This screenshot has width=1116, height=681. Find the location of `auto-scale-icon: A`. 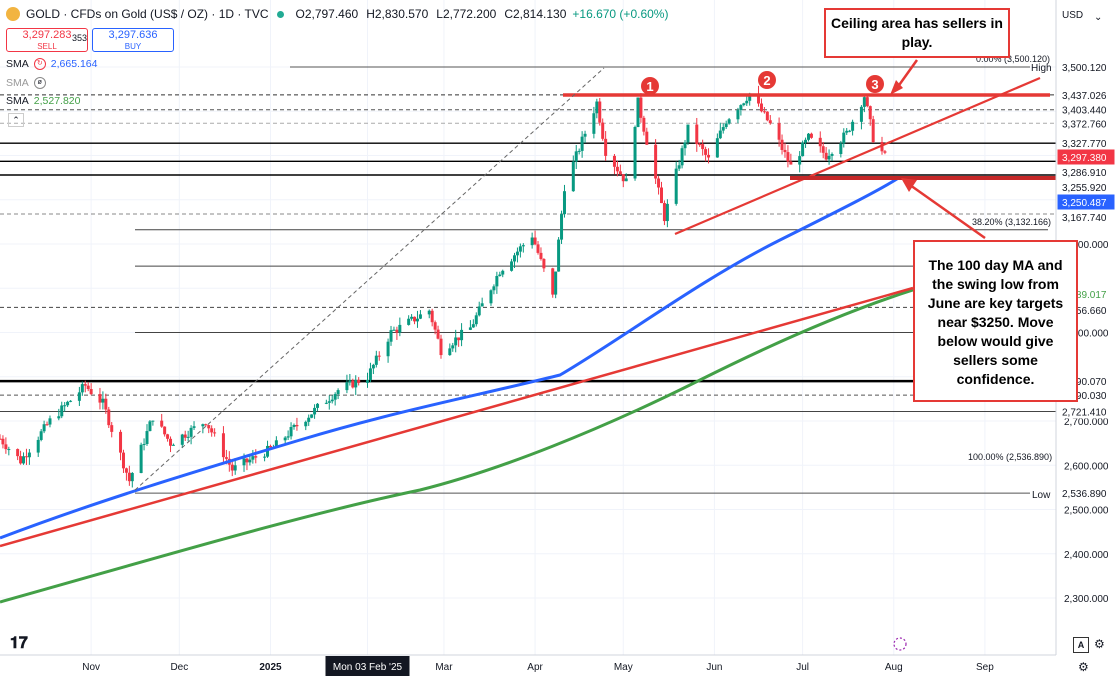

auto-scale-icon: A is located at coordinates (1081, 645).